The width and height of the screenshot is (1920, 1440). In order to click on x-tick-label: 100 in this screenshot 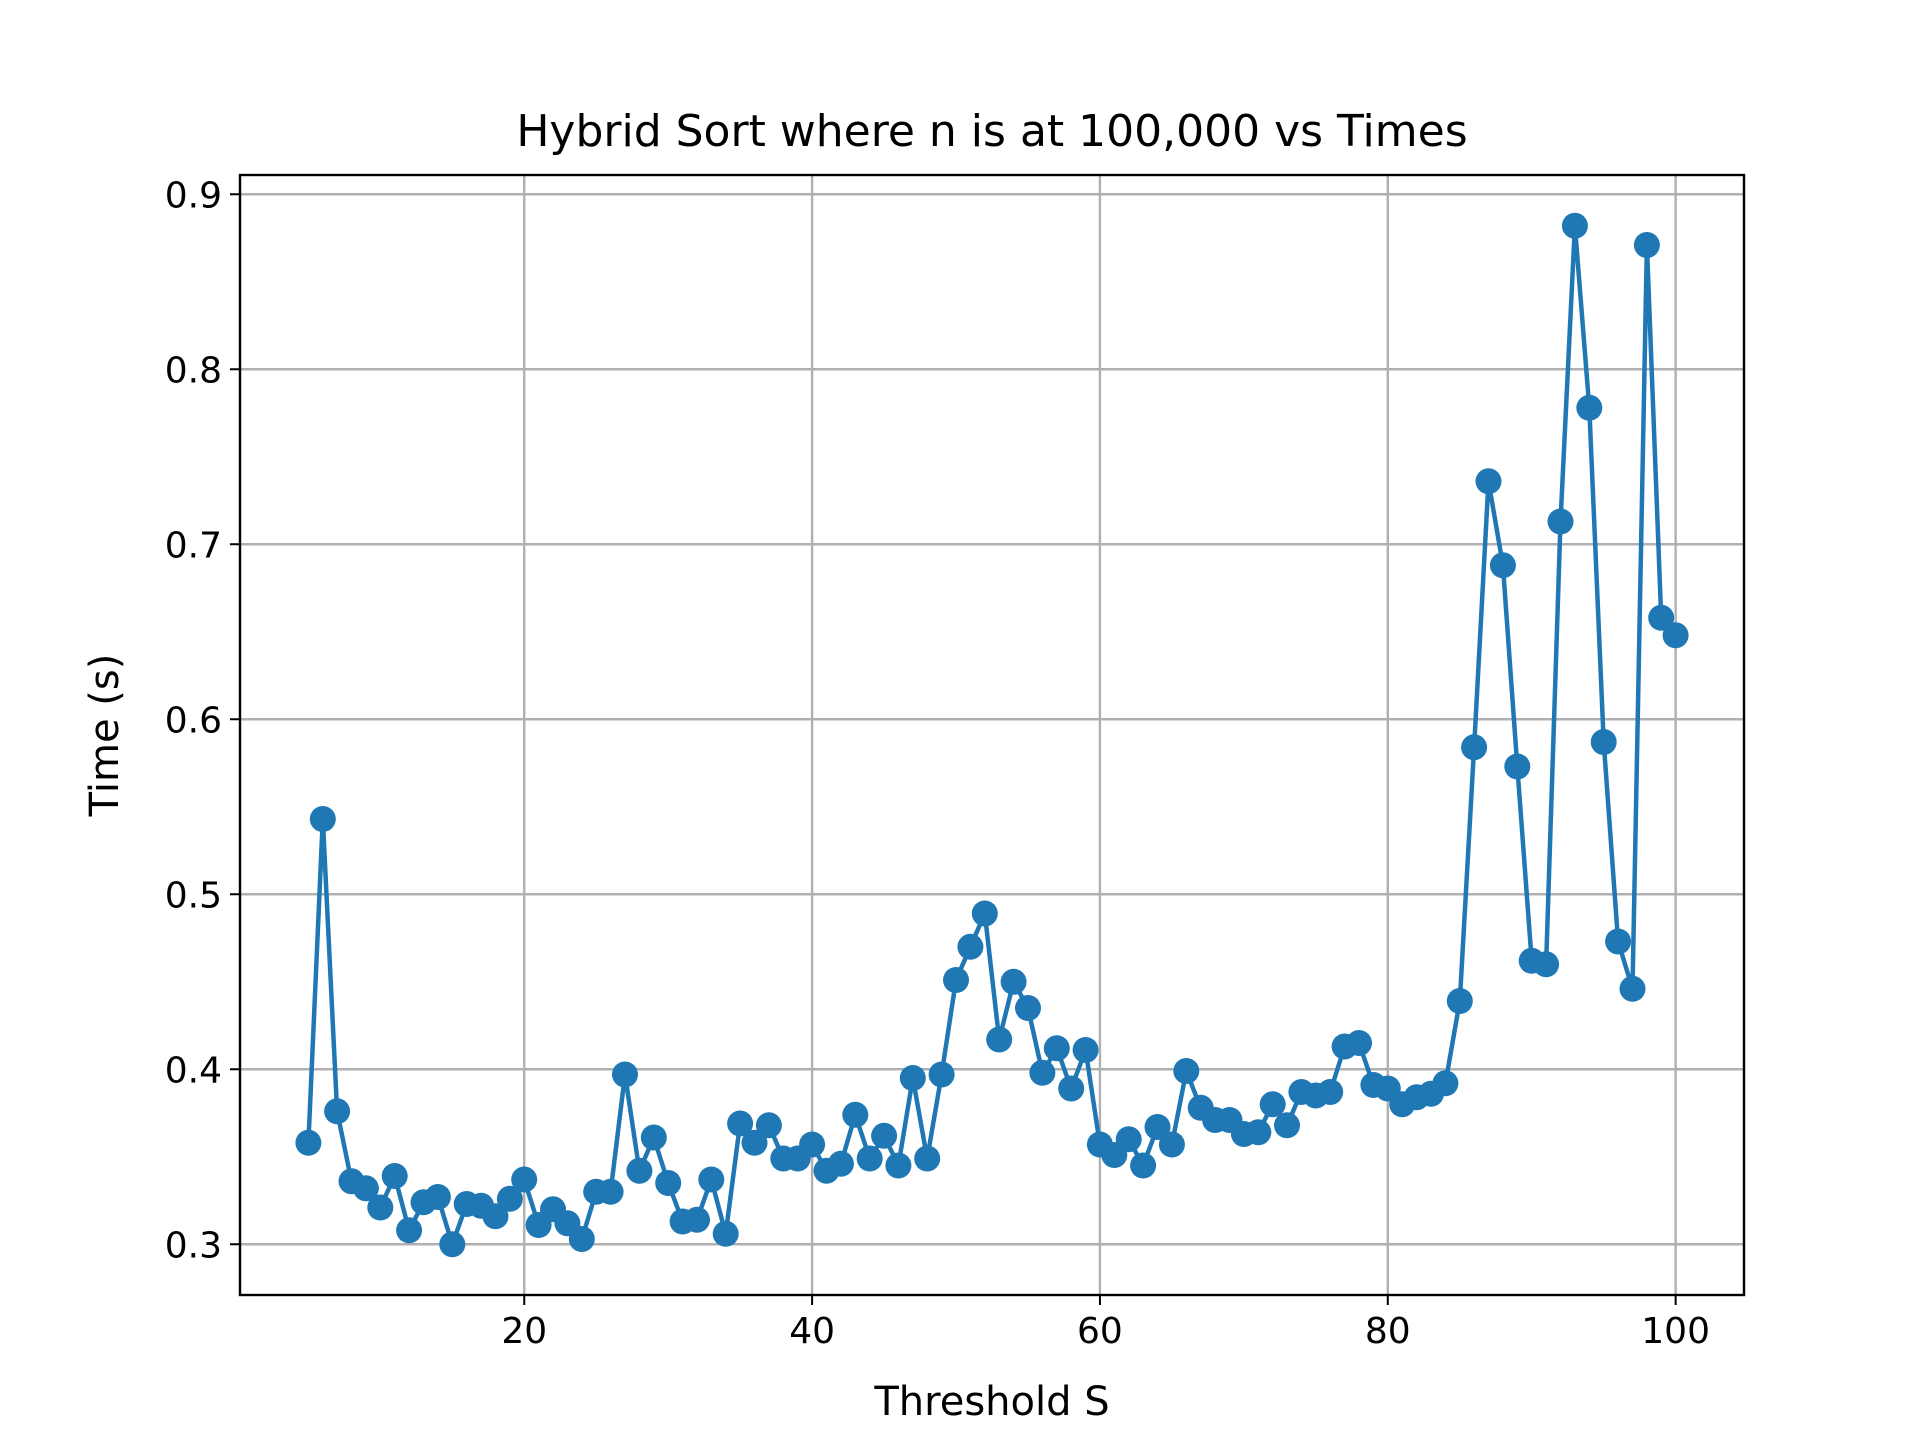, I will do `click(1675, 1331)`.